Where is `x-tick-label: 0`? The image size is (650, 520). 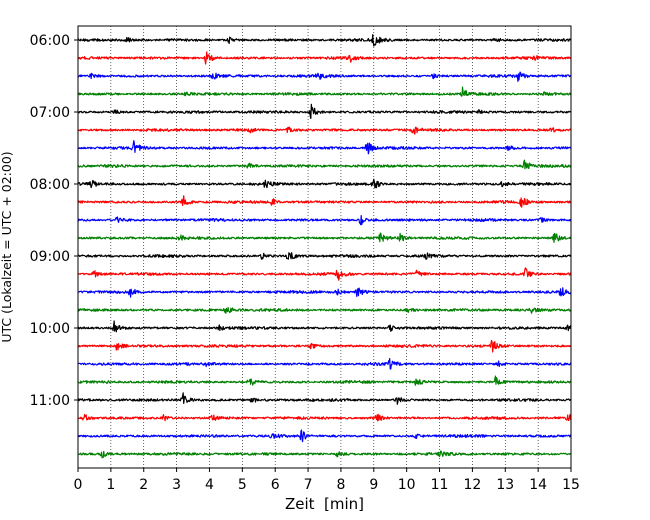 x-tick-label: 0 is located at coordinates (78, 485).